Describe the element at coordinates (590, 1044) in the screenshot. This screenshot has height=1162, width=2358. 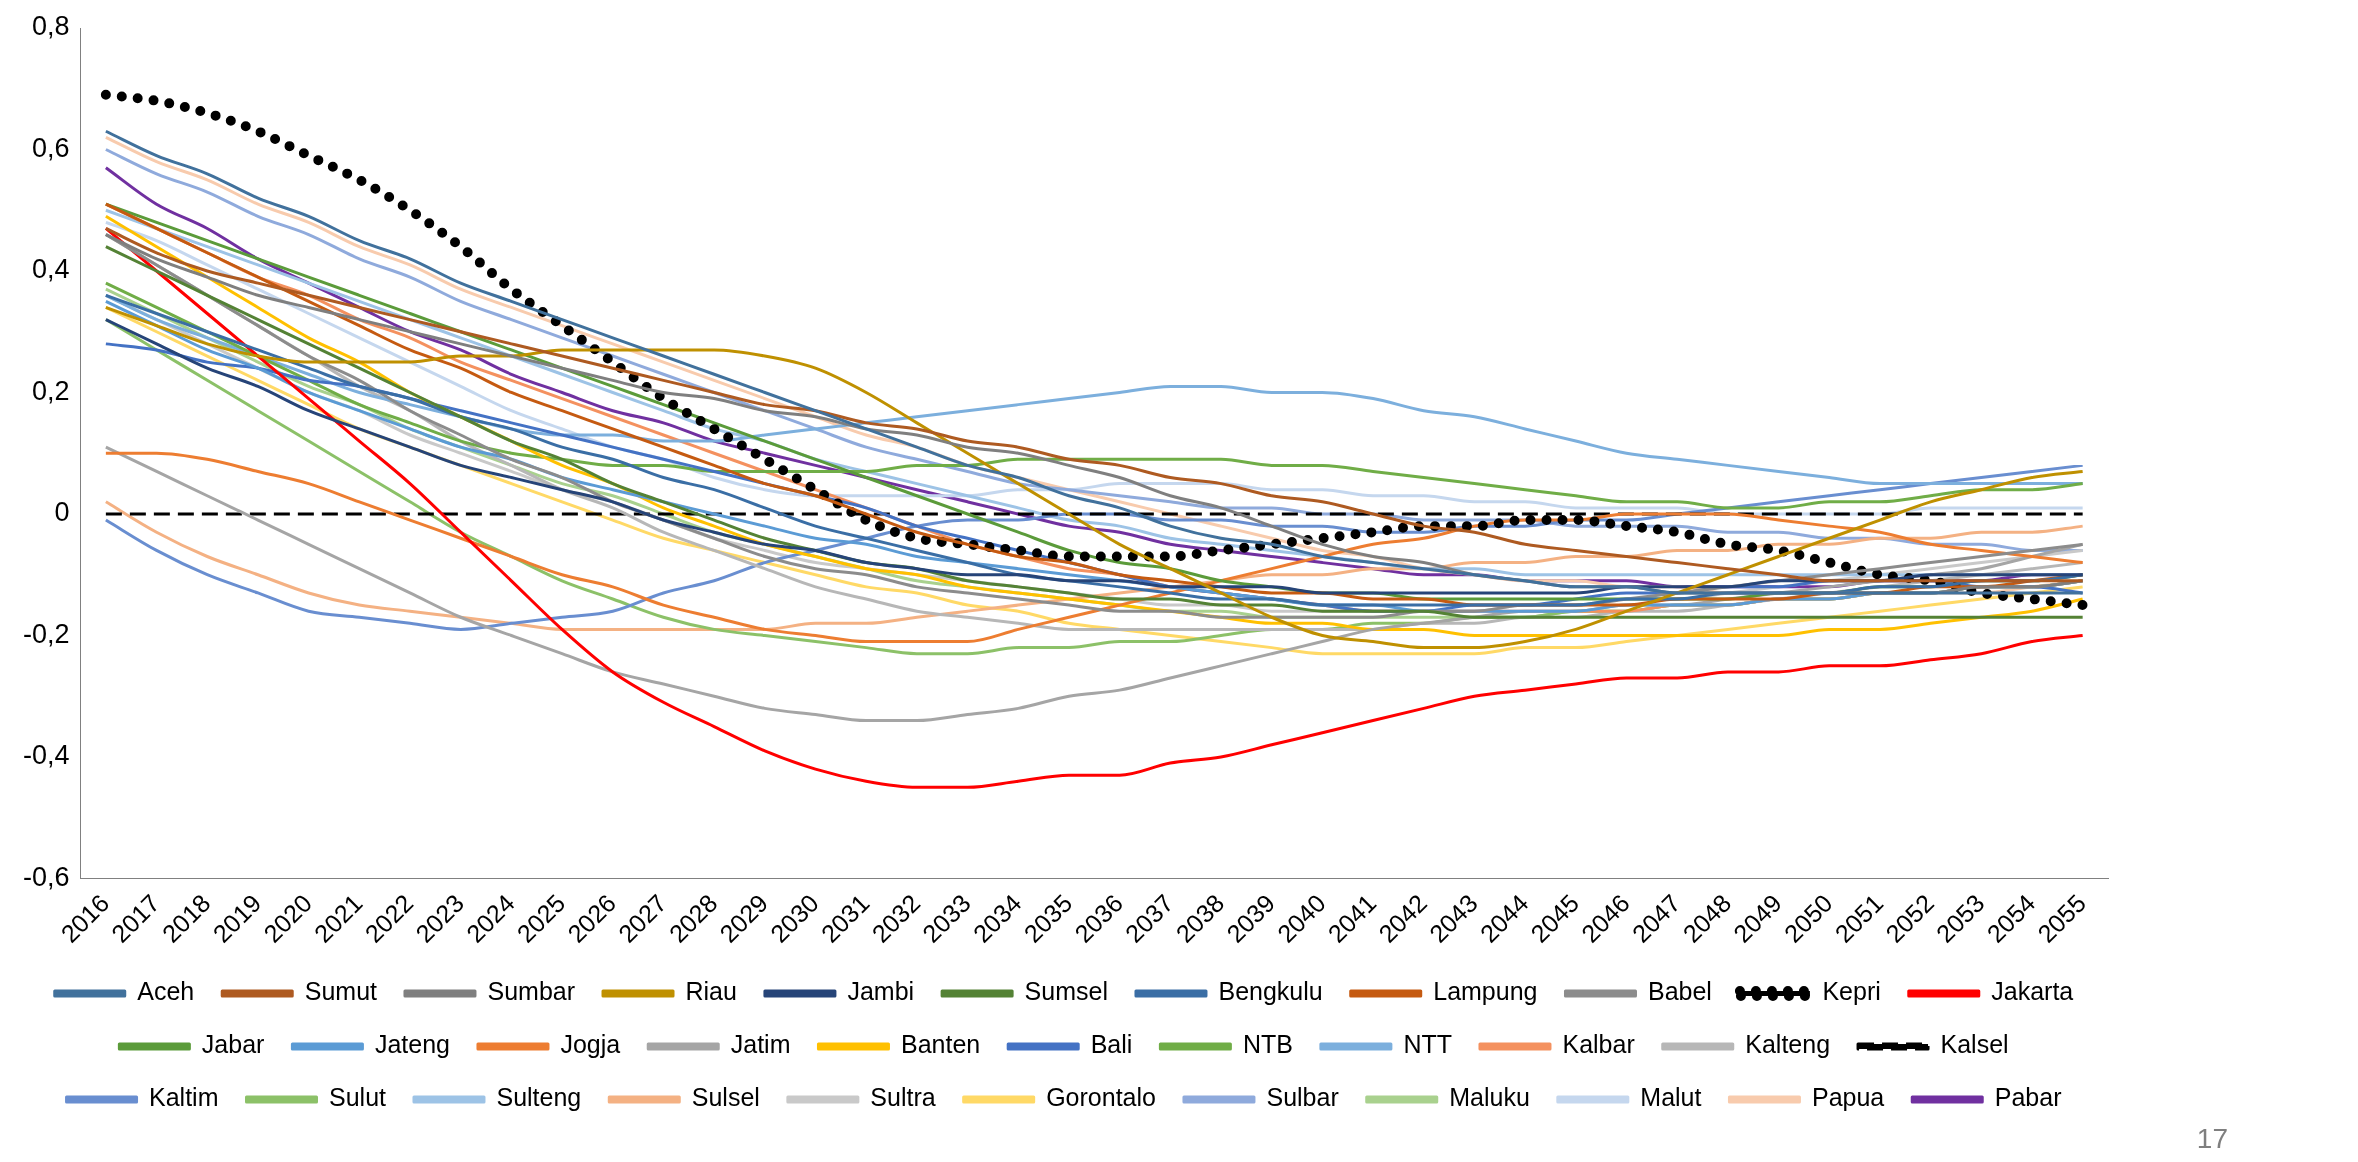
I see `legend-label: Jogja` at that location.